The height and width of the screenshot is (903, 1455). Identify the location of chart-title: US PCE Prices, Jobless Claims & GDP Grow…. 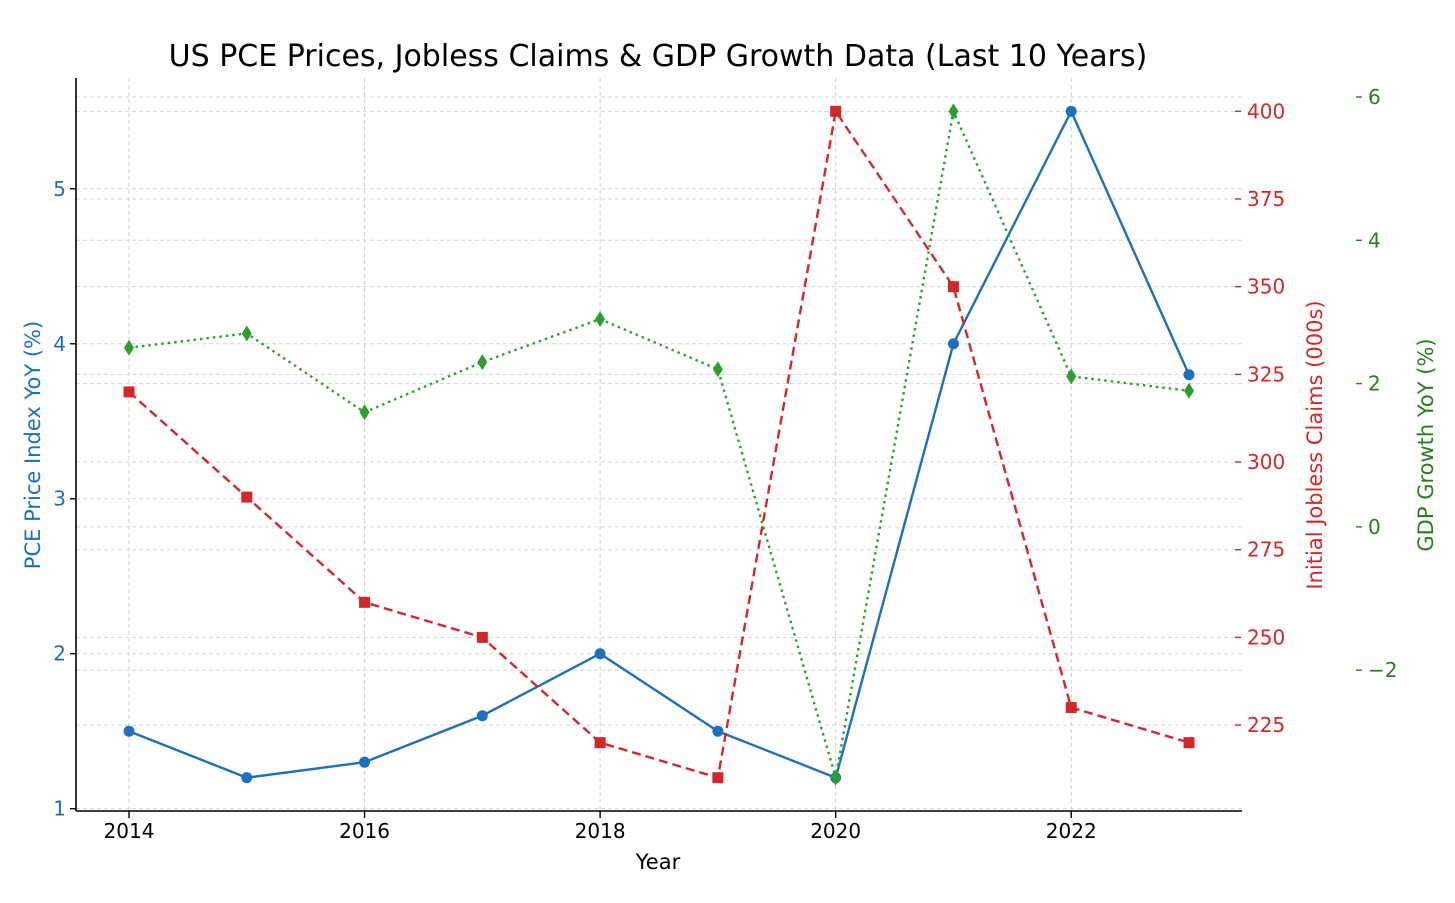
(658, 56).